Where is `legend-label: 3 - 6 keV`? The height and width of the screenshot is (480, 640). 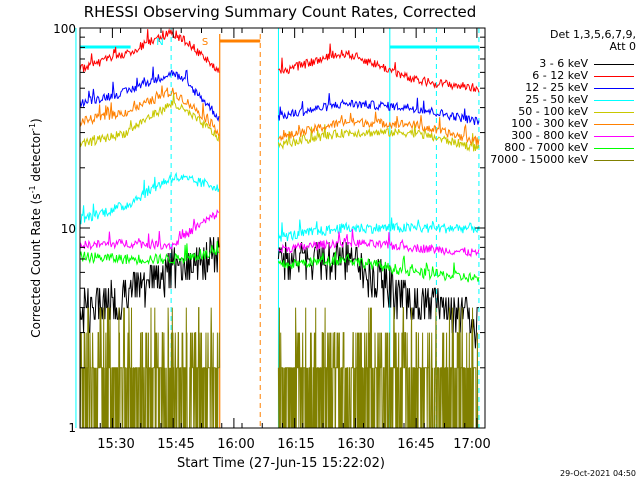 legend-label: 3 - 6 keV is located at coordinates (563, 63).